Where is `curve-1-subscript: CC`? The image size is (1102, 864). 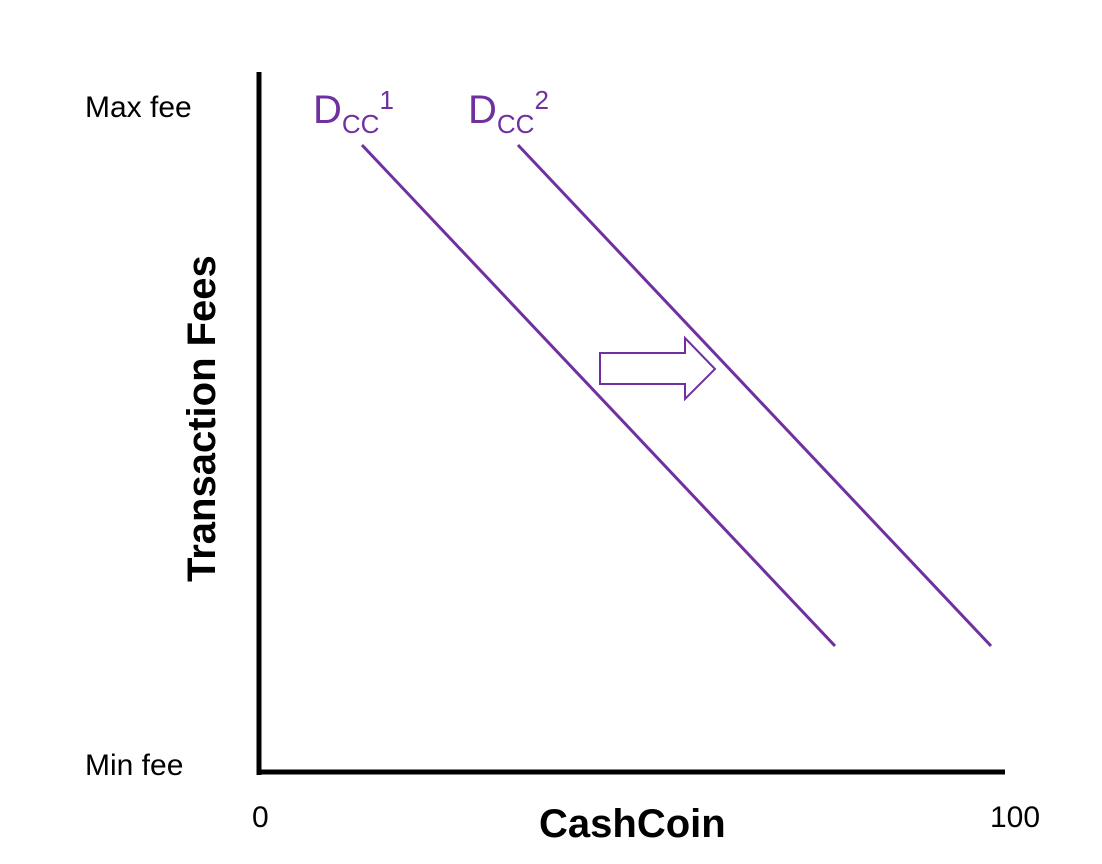 curve-1-subscript: CC is located at coordinates (360, 124).